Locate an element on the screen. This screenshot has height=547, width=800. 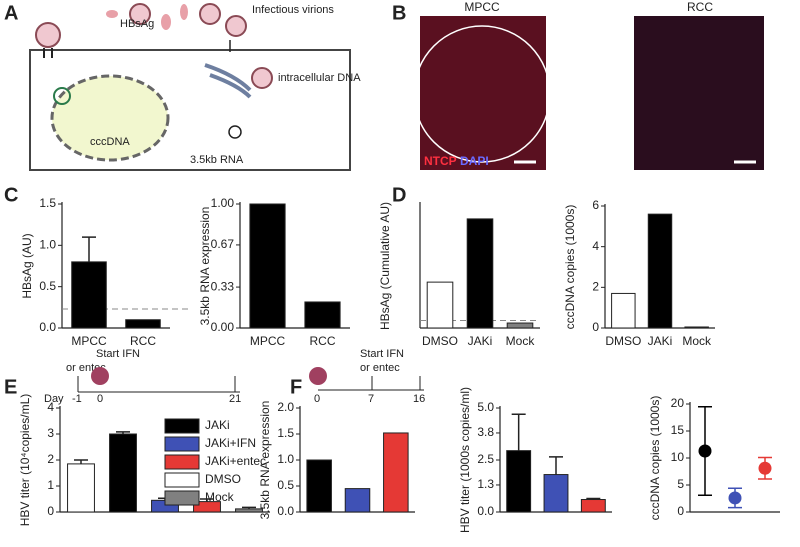
timeline-day: 0 is located at coordinates (100, 399).